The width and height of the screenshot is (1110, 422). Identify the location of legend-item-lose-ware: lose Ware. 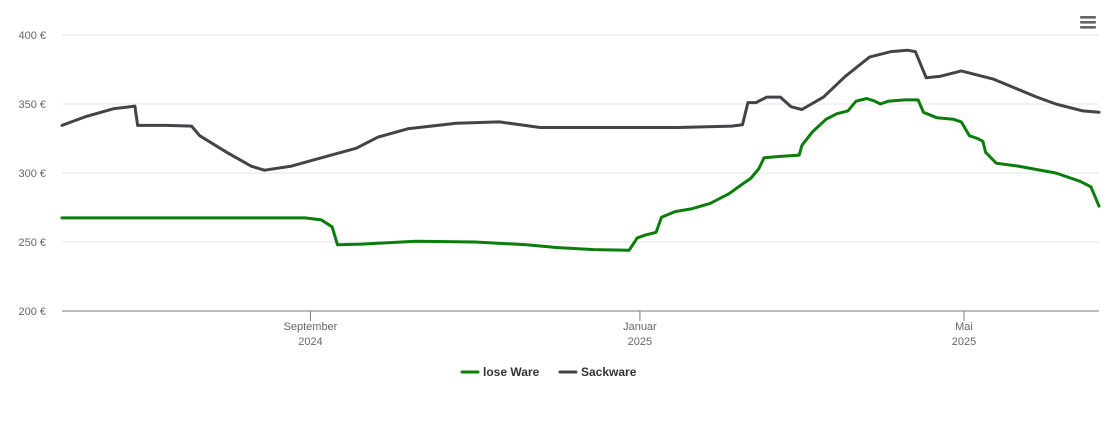
(500, 372).